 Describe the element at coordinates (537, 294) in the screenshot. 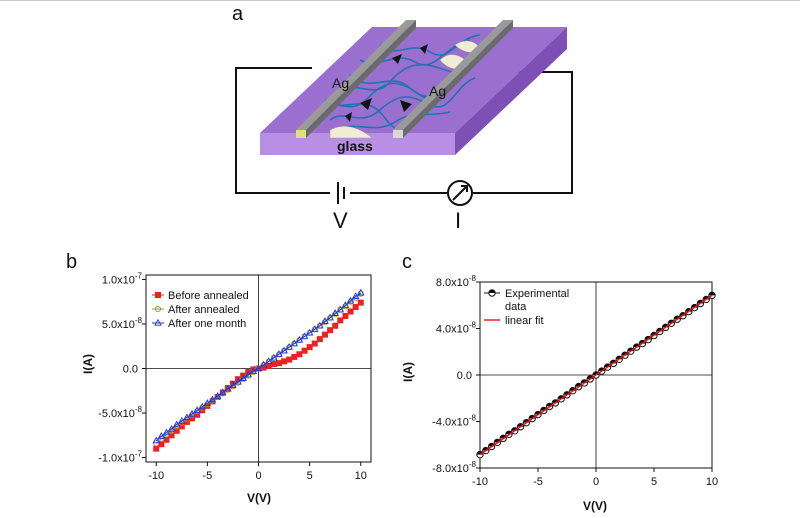

I see `legend-label: Experimental` at that location.